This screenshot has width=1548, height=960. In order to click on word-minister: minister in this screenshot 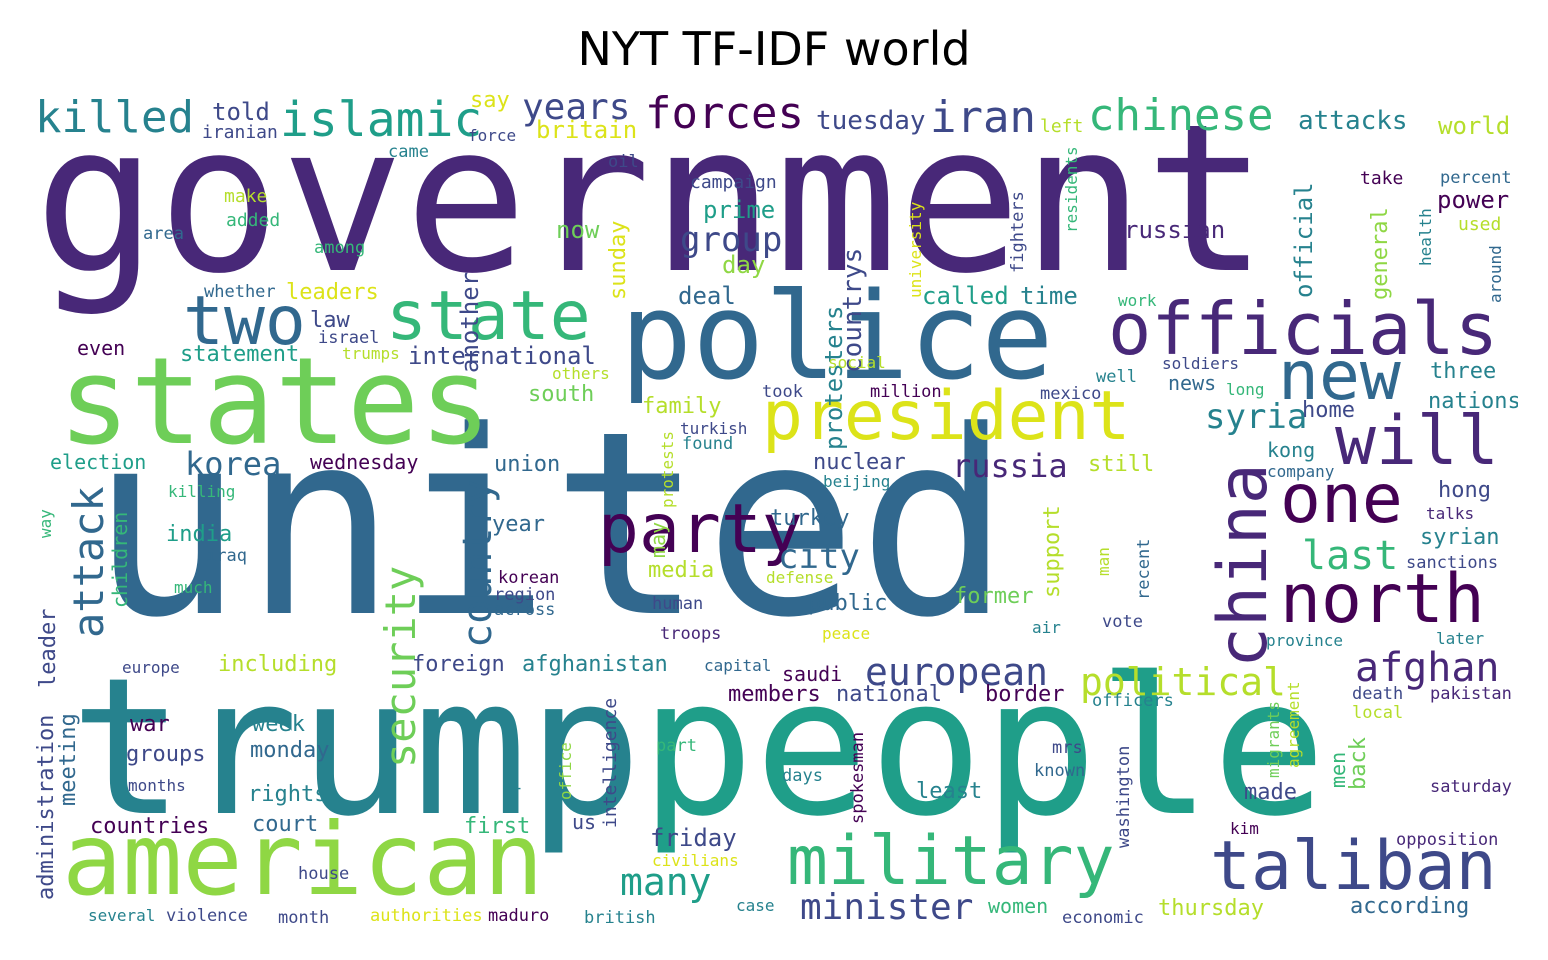, I will do `click(887, 907)`.